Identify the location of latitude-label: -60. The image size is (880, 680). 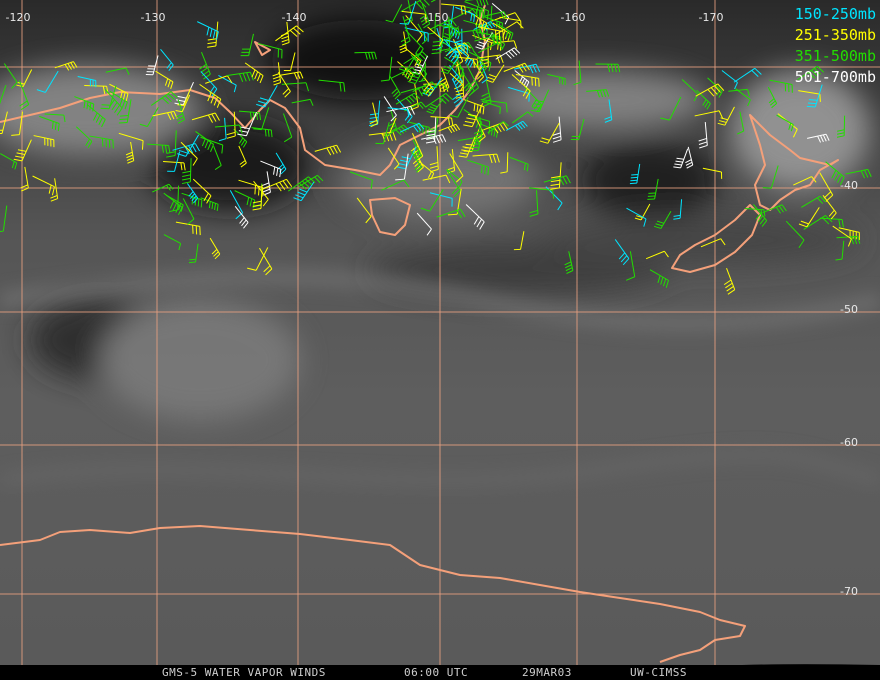
(849, 442).